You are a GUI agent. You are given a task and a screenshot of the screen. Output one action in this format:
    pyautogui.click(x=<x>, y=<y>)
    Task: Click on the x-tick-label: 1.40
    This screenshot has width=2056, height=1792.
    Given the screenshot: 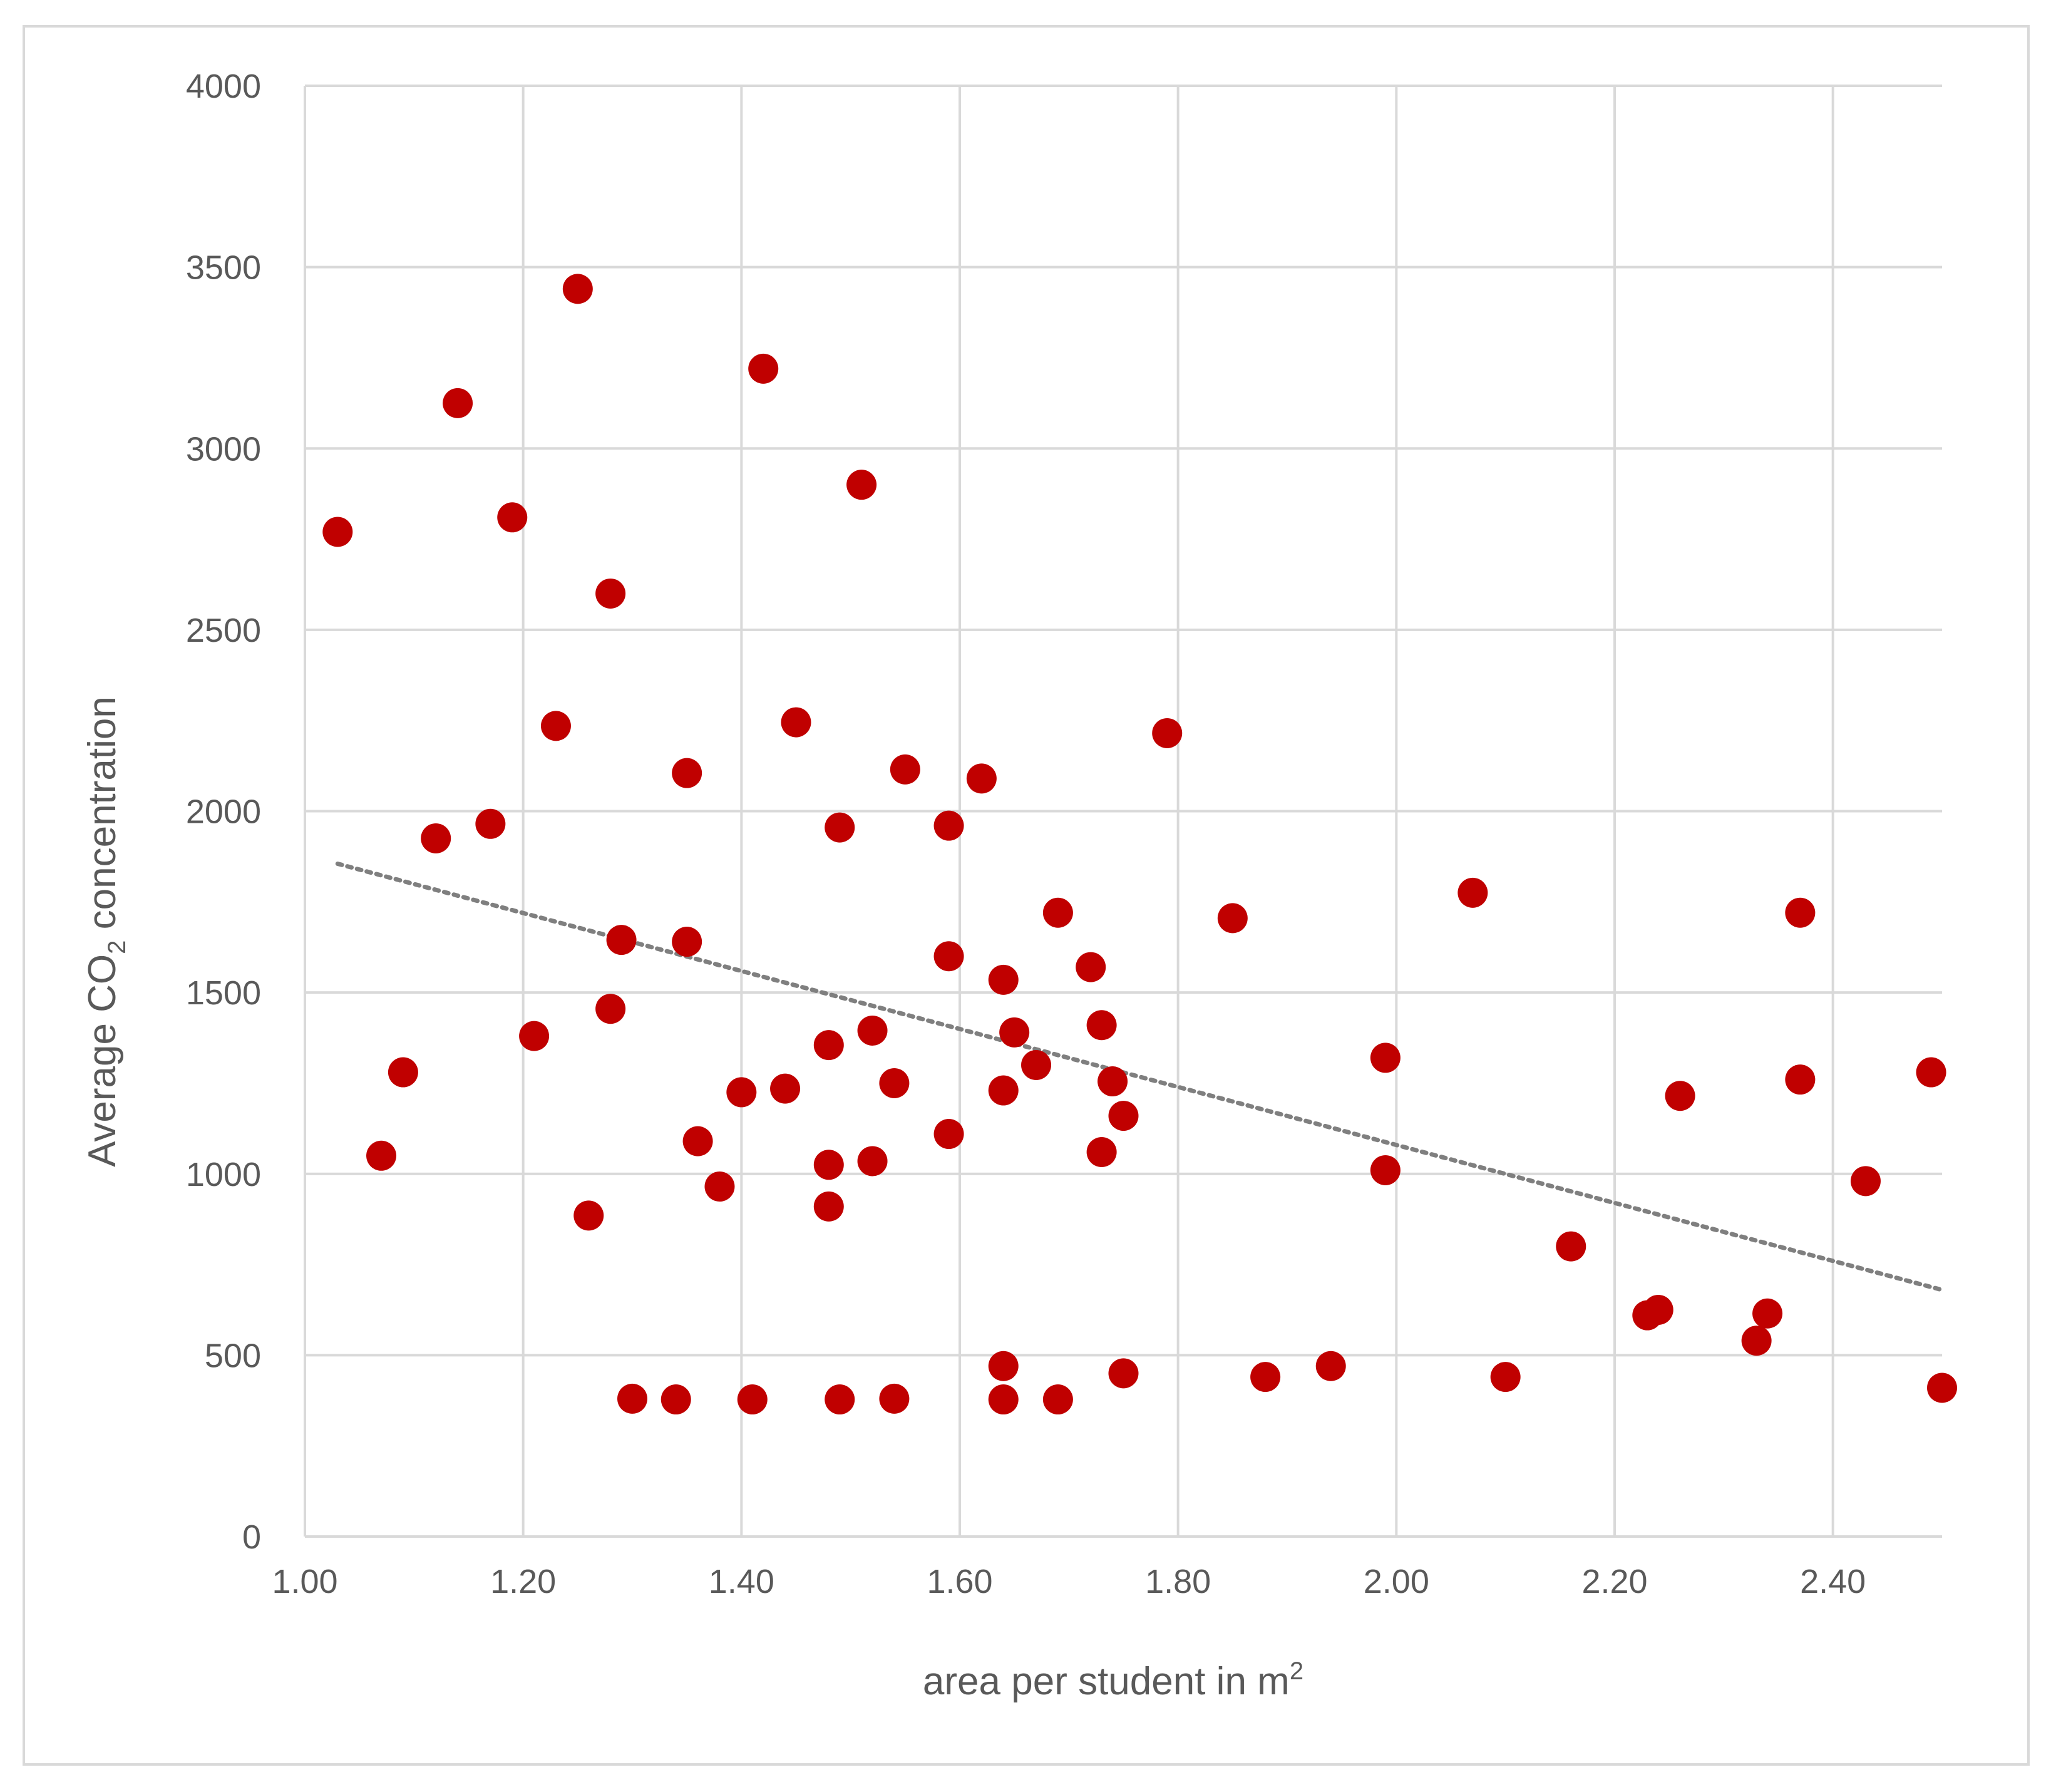 What is the action you would take?
    pyautogui.click(x=742, y=1581)
    